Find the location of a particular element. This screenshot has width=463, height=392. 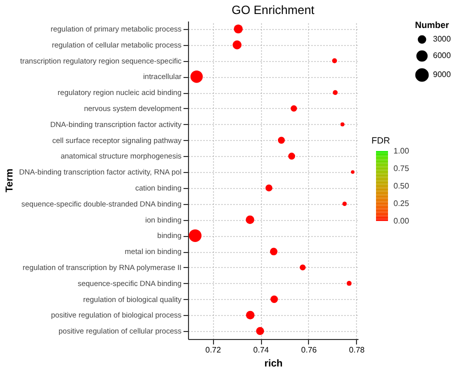

color-bar-label: 0.00 is located at coordinates (402, 221).